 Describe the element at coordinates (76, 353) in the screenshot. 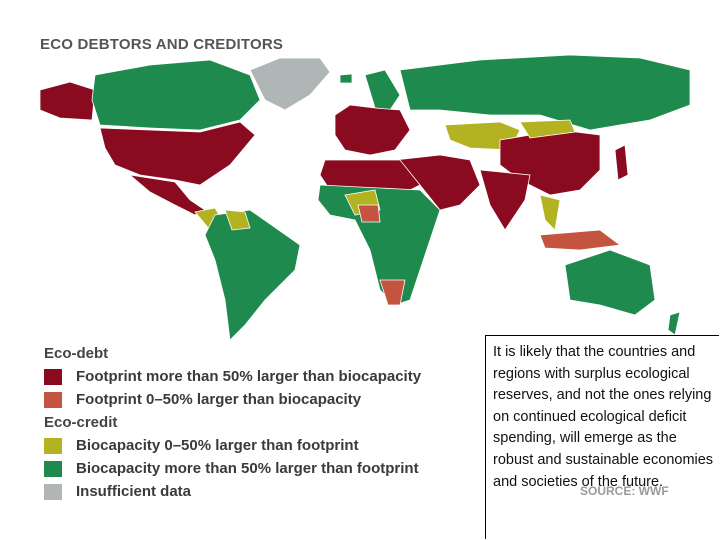

I see `legend-heading: Eco-debt` at that location.